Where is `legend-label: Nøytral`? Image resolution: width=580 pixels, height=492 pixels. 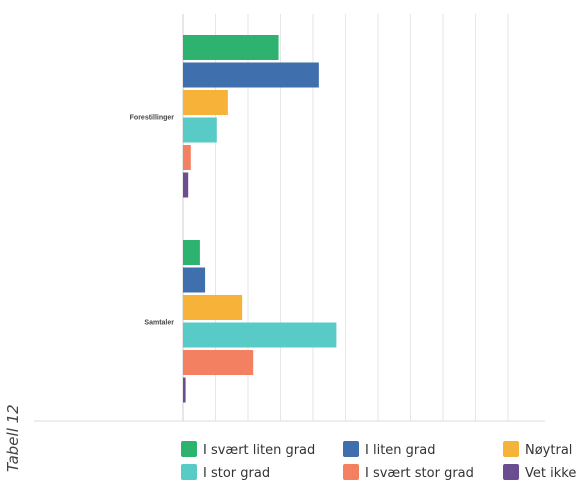 legend-label: Nøytral is located at coordinates (548, 450).